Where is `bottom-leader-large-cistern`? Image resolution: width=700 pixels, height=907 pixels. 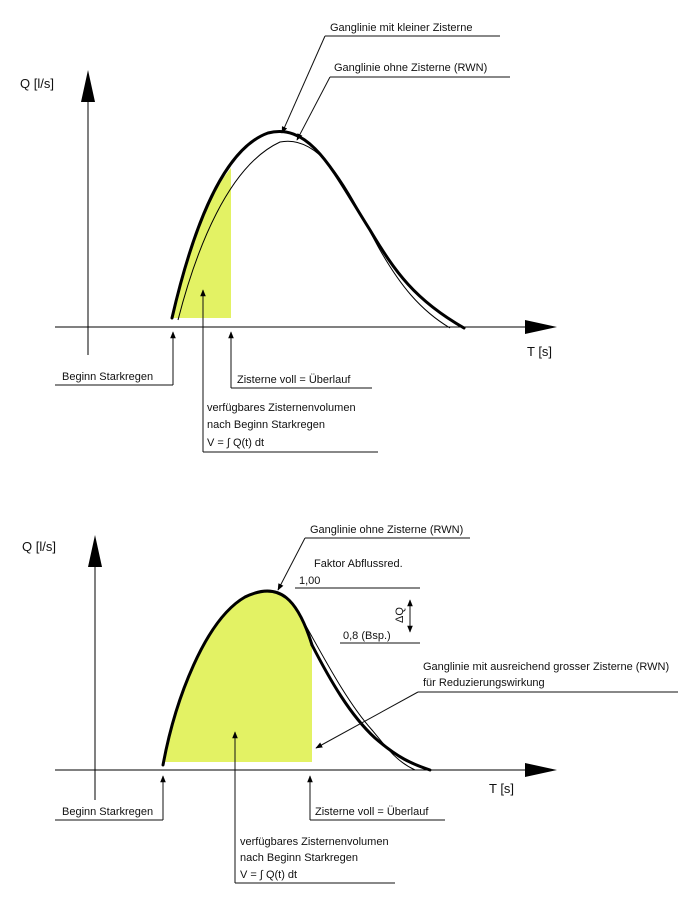
bottom-leader-large-cistern is located at coordinates (367, 720).